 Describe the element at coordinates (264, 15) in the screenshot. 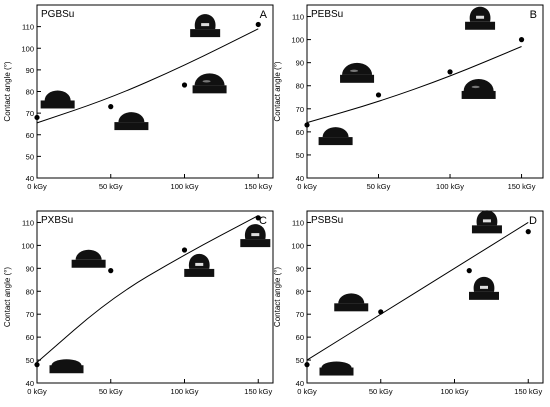

I see `panel-letter: A` at that location.